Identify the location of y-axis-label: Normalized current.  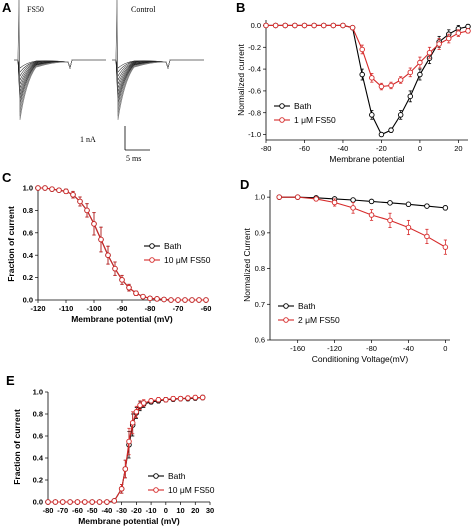
(241, 79).